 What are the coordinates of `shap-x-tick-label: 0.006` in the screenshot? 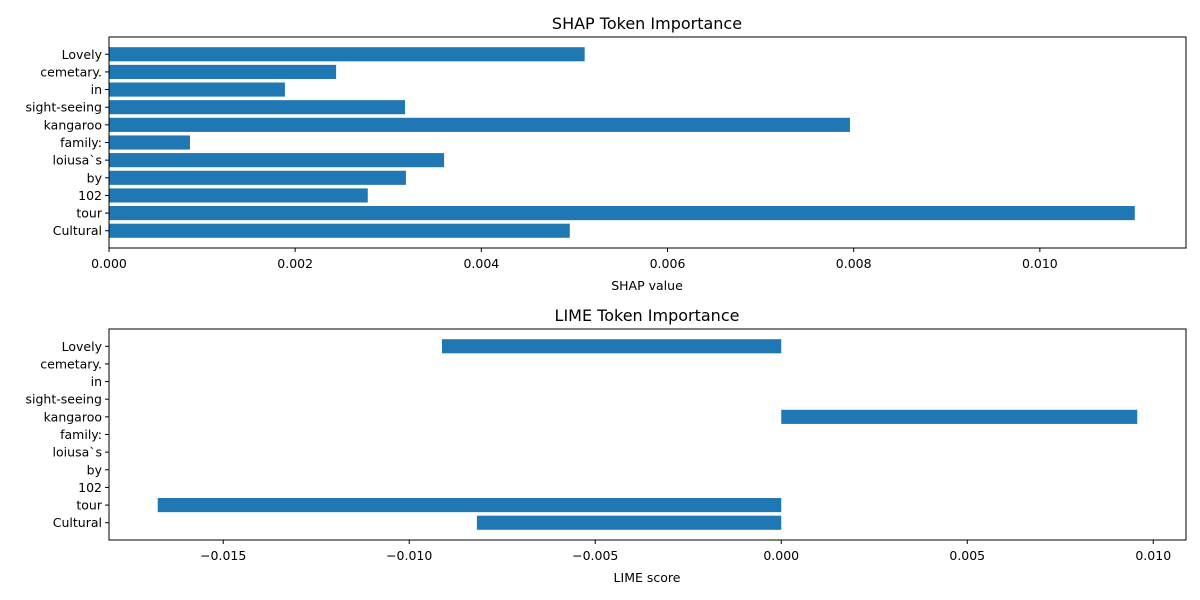 It's located at (668, 263).